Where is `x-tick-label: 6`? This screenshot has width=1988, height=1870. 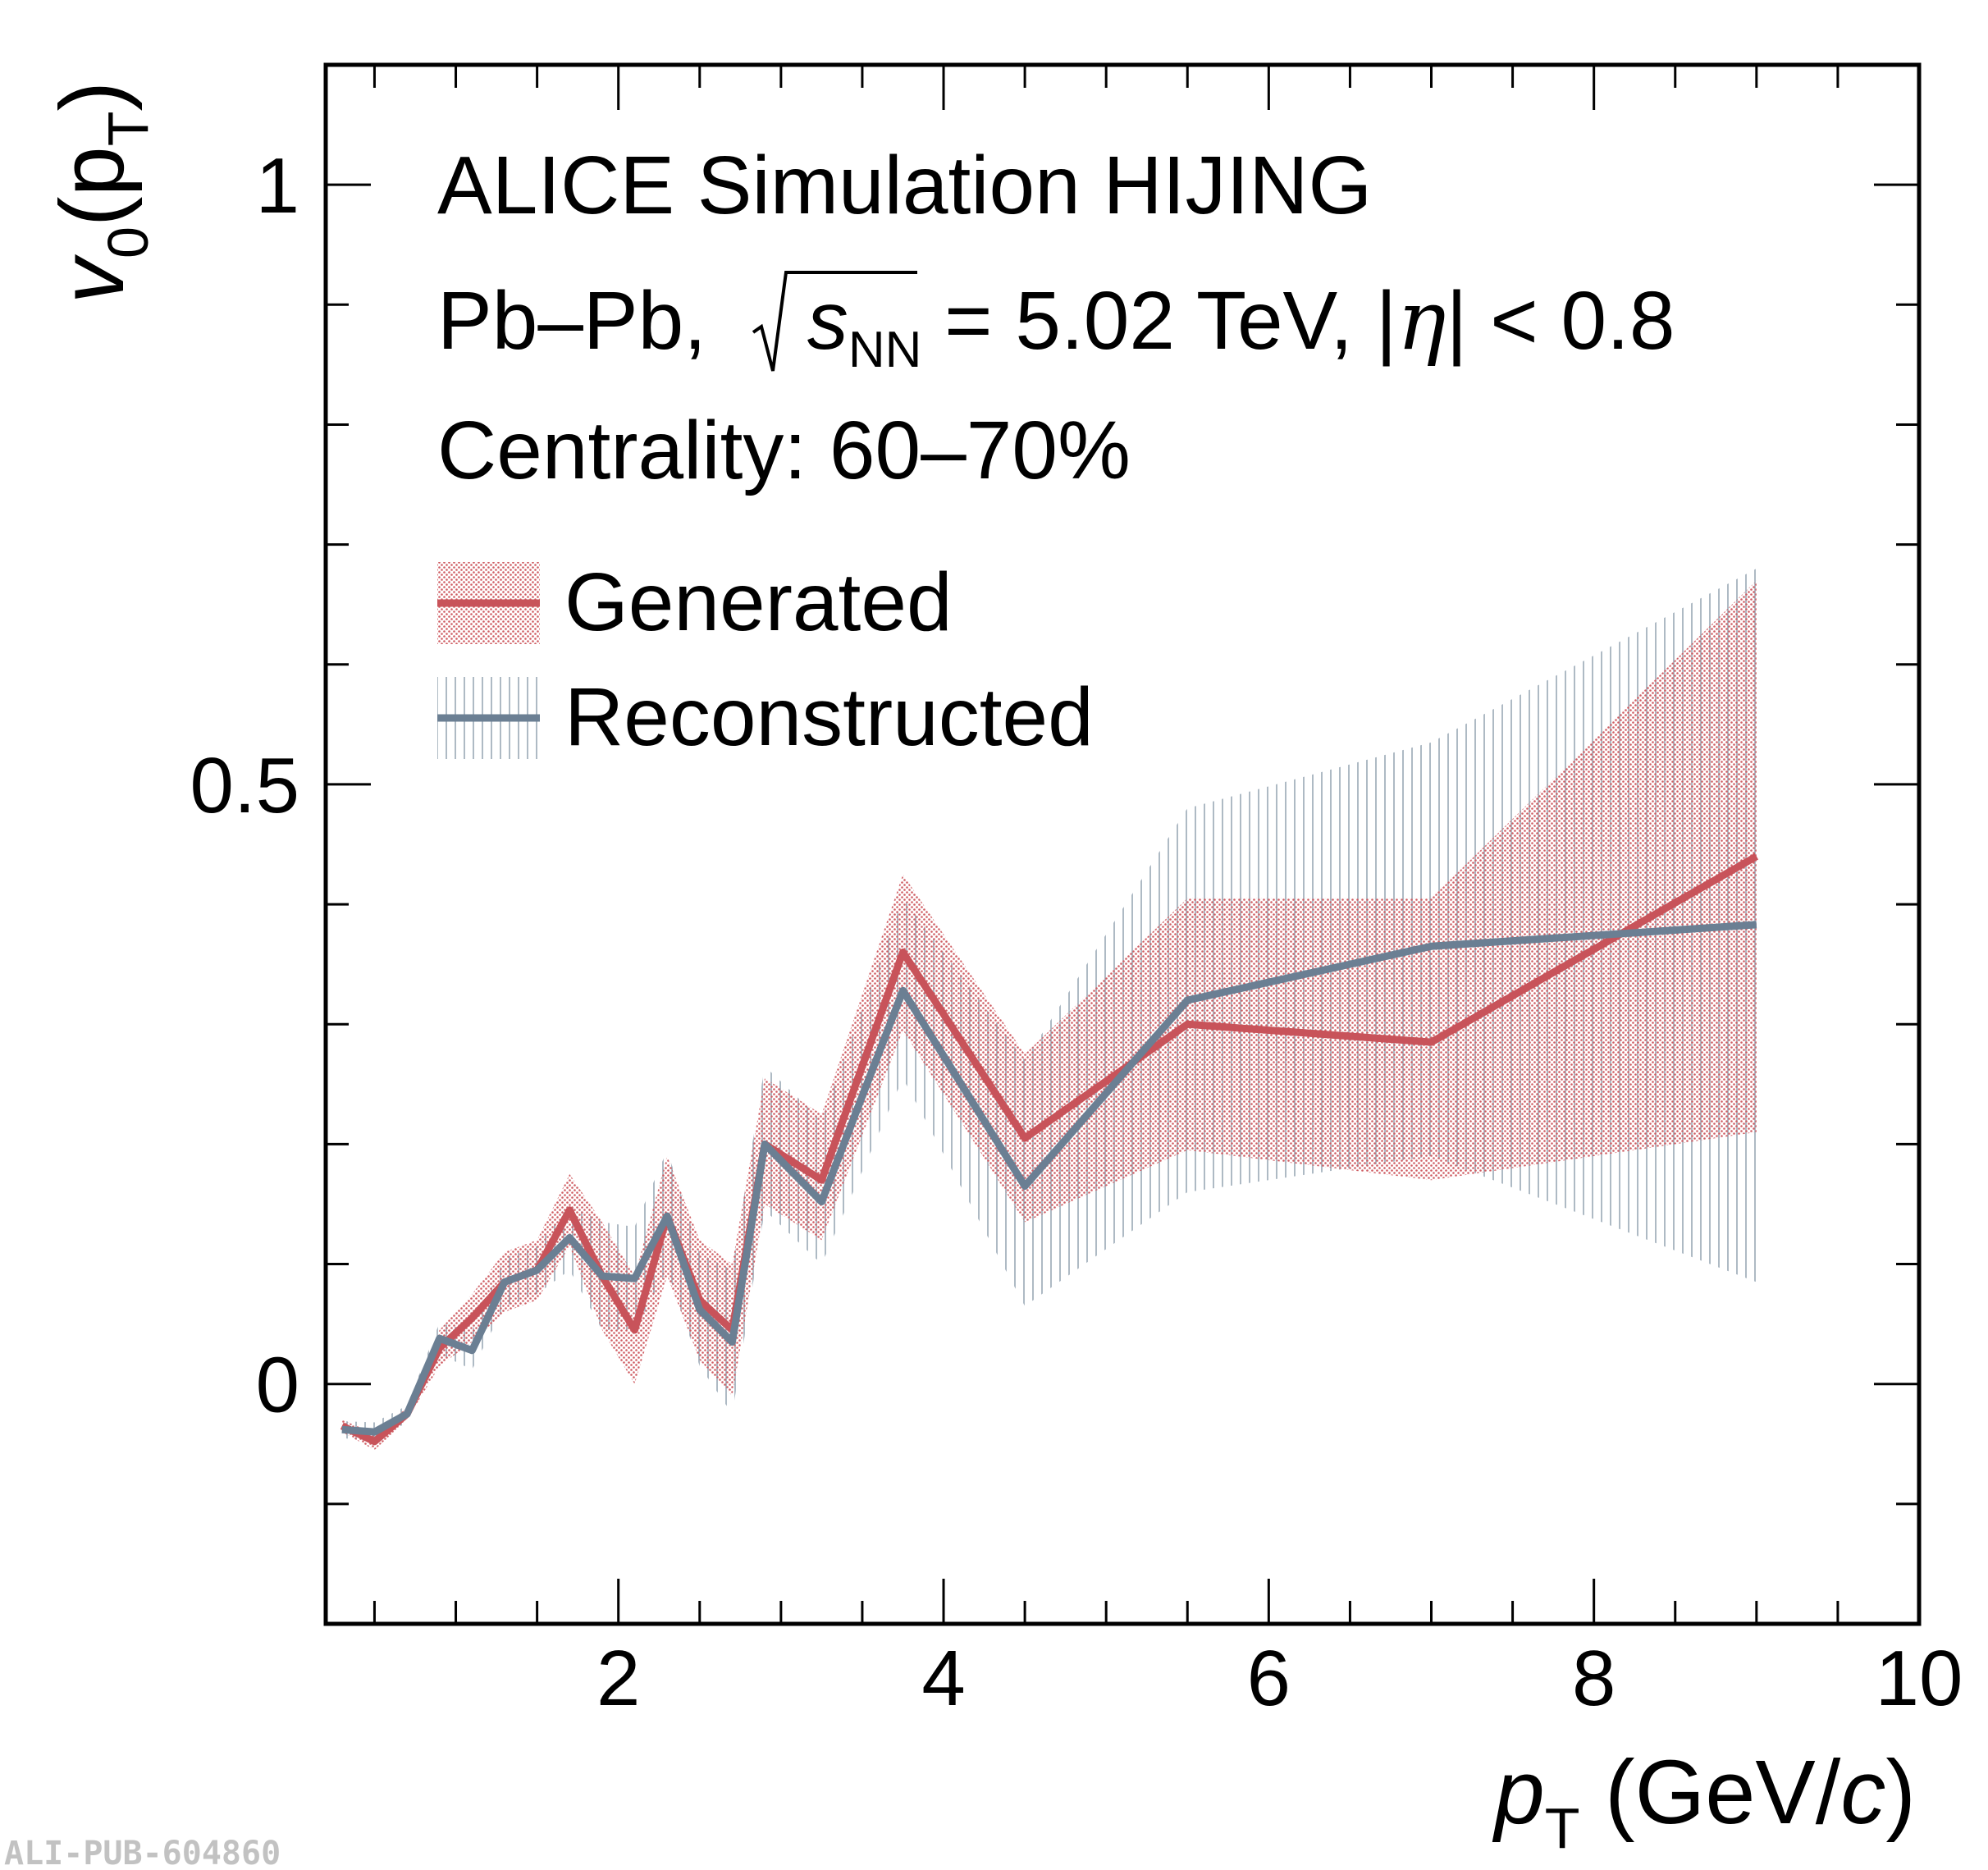 x-tick-label: 6 is located at coordinates (1269, 1678).